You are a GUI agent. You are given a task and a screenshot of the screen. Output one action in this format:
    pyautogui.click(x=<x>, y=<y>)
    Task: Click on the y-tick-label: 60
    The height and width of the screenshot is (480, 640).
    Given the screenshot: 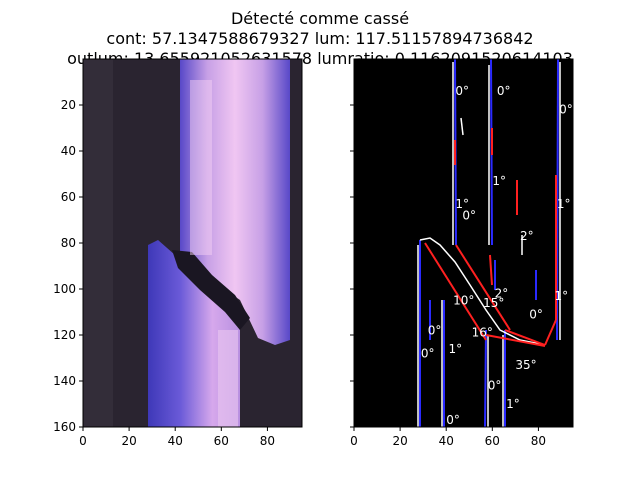 What is the action you would take?
    pyautogui.click(x=68, y=197)
    